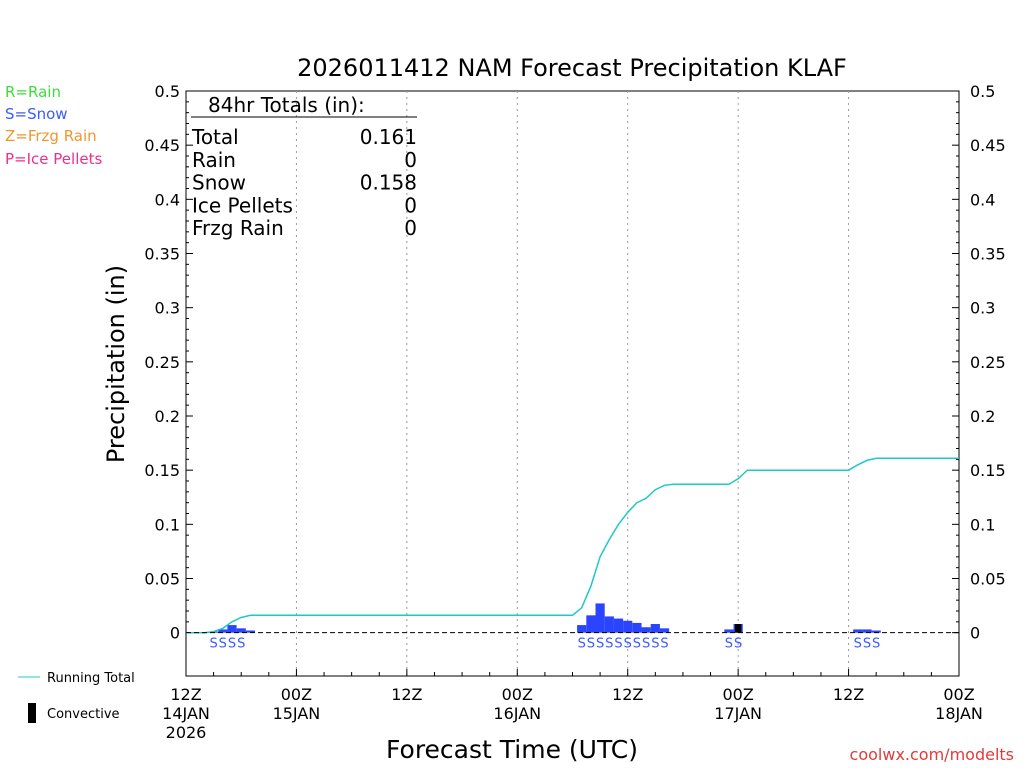 The height and width of the screenshot is (768, 1024). What do you see at coordinates (988, 470) in the screenshot?
I see `y-tick-label-right: 0.15` at bounding box center [988, 470].